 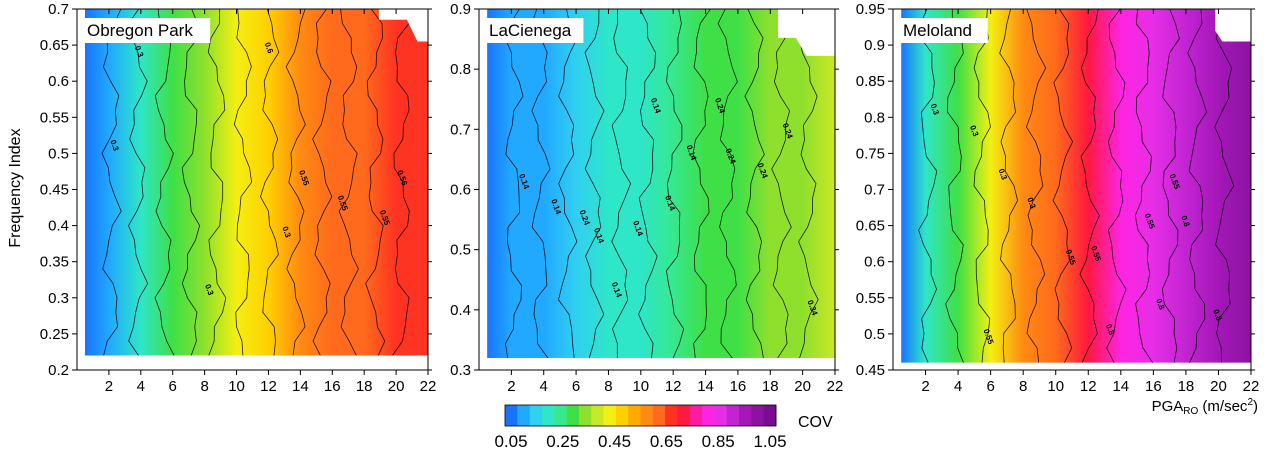 What do you see at coordinates (364, 386) in the screenshot?
I see `x-tick-label: 18` at bounding box center [364, 386].